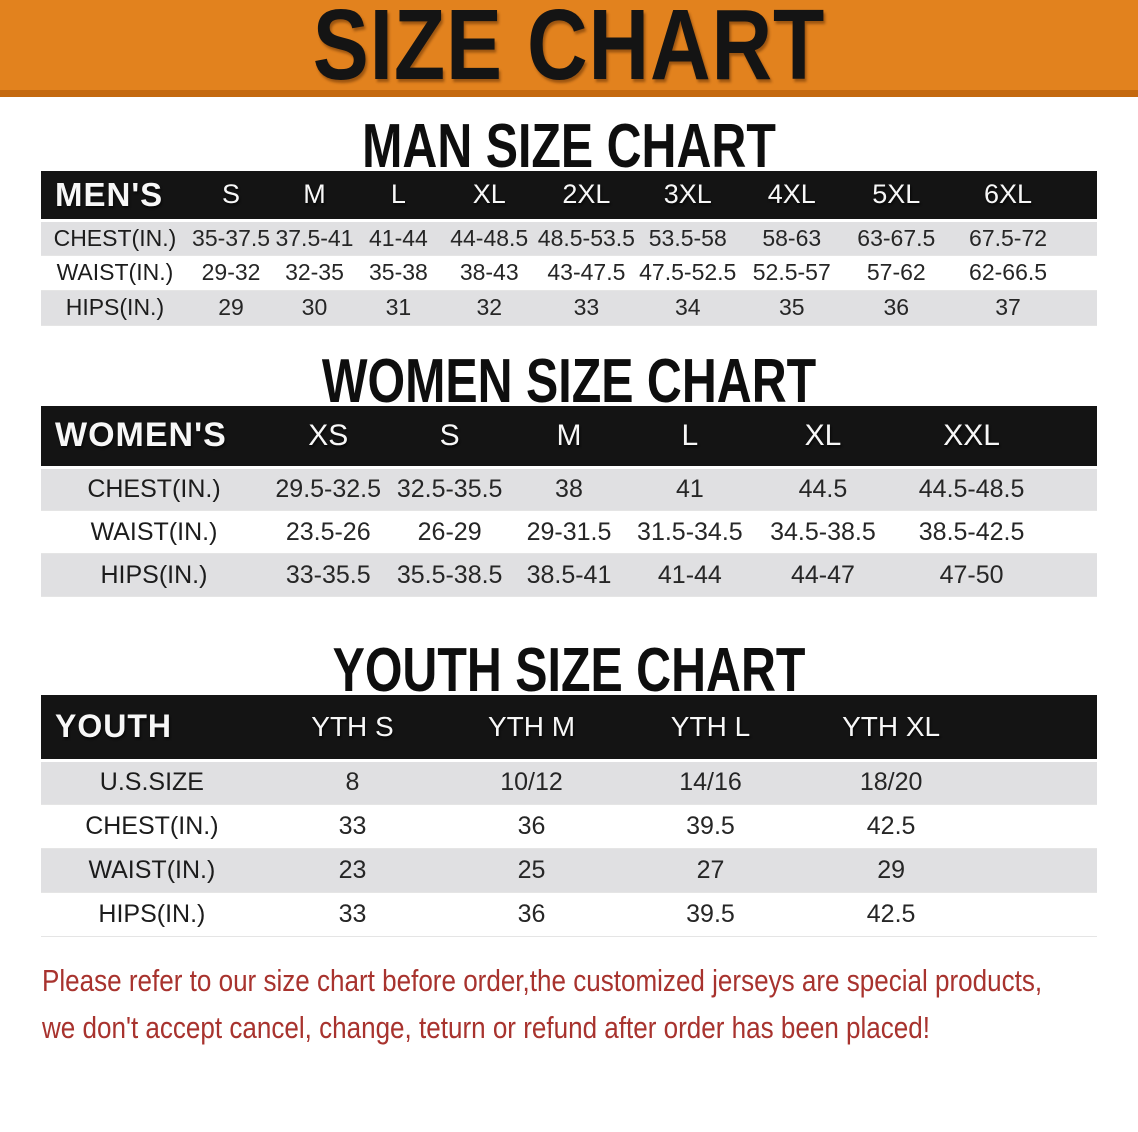  What do you see at coordinates (151, 782) in the screenshot?
I see `row-label-cell: U.S.SIZE` at bounding box center [151, 782].